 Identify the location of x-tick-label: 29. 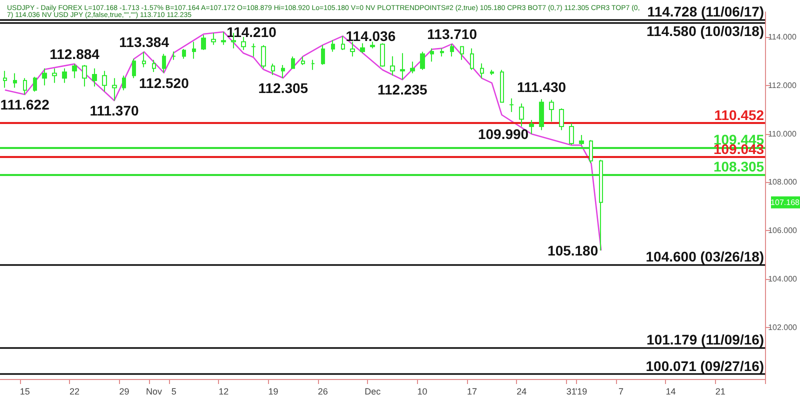
(124, 391).